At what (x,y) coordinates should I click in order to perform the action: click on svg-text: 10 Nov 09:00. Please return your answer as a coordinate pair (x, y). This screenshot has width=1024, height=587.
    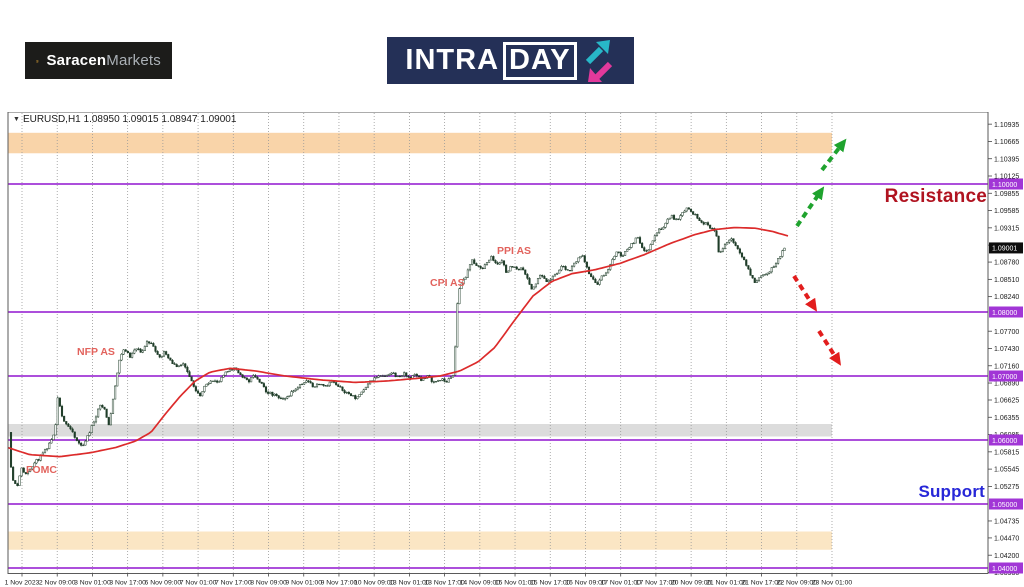
    Looking at the image, I should click on (374, 583).